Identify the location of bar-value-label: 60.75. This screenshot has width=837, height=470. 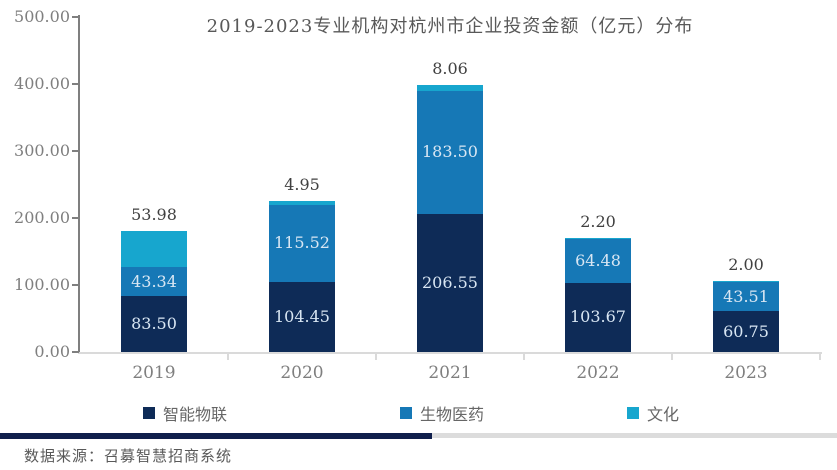
(746, 331).